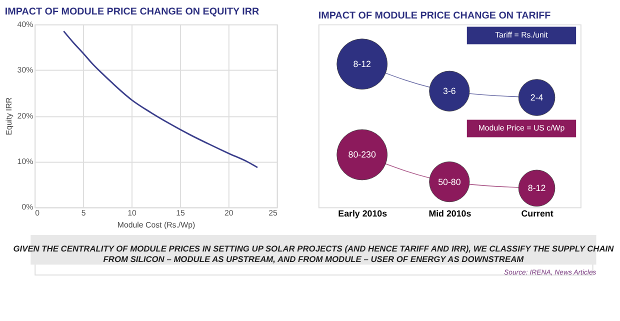 This screenshot has height=321, width=620. I want to click on text: GIVEN THE CENTRALITY OF MODULE PRICES IN SETTING UP SOLAR PROJECTS (AND HENCE TARIFF AND IRR), WE CLASSIFY THE SUPPLY CHAIN FROM SILICON – MODULE AS UPSTREAM, AND FROM MODULE – USER OF ENERGY AS DOWNSTREAM, so click(314, 254).